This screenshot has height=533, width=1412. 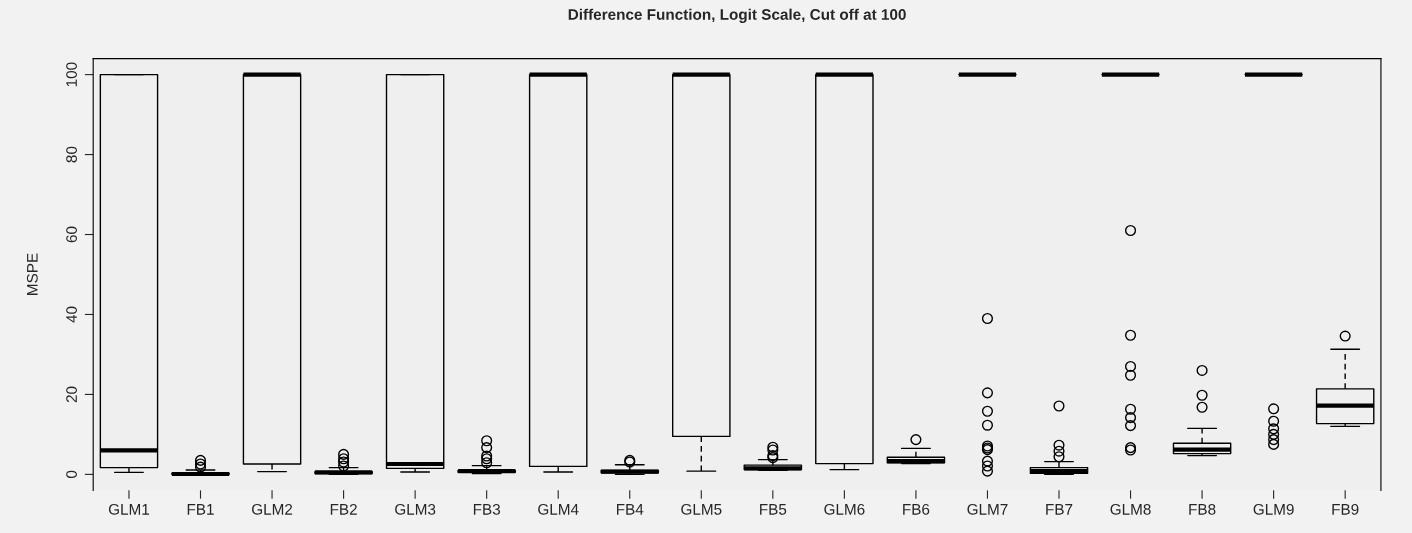 What do you see at coordinates (71, 394) in the screenshot?
I see `y-tick-label: 20` at bounding box center [71, 394].